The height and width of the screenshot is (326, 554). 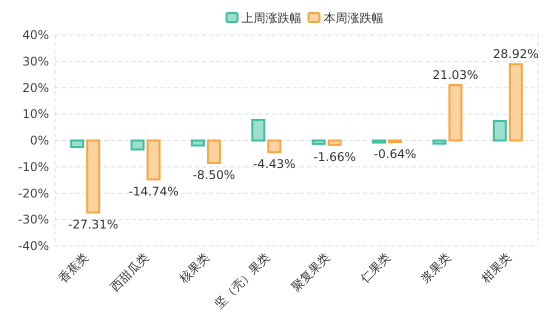 What do you see at coordinates (74, 268) in the screenshot?
I see `x-tick-label: 香蕉类` at bounding box center [74, 268].